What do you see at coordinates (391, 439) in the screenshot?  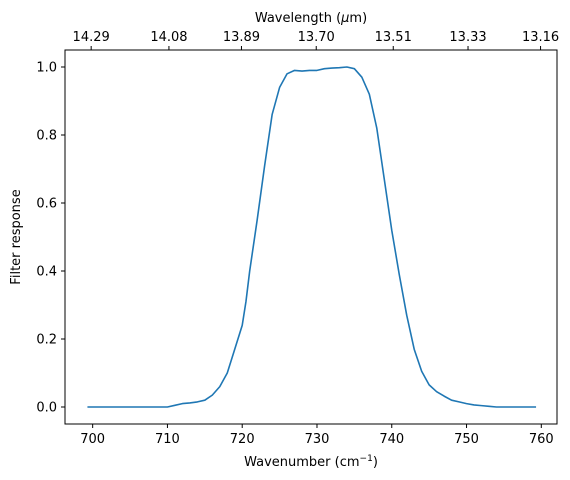 I see `x-tick-label: 740` at bounding box center [391, 439].